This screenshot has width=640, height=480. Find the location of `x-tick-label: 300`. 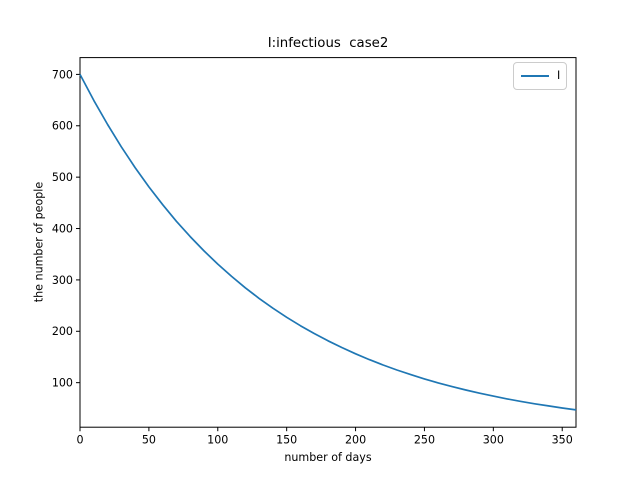

x-tick-label: 300 is located at coordinates (493, 439).